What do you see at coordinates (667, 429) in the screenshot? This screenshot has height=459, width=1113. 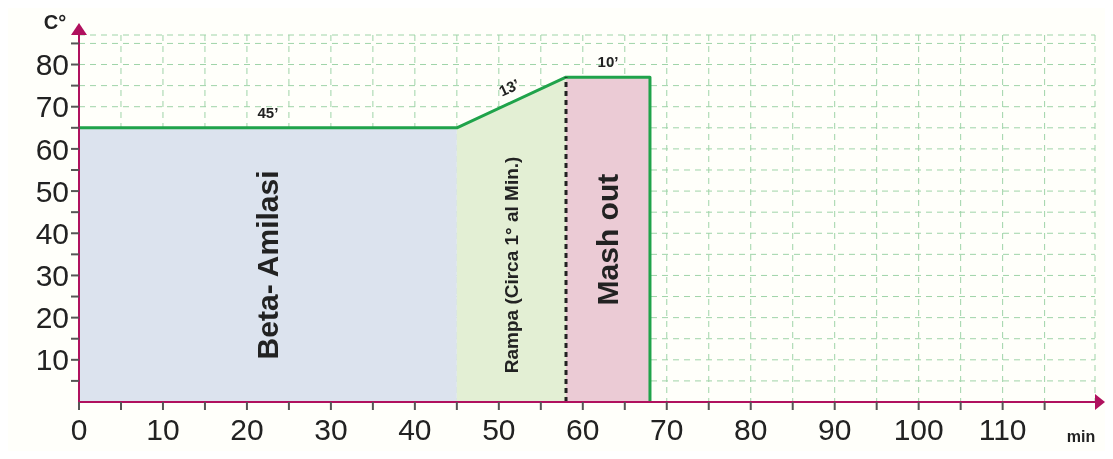 I see `x-tick-label: 70` at bounding box center [667, 429].